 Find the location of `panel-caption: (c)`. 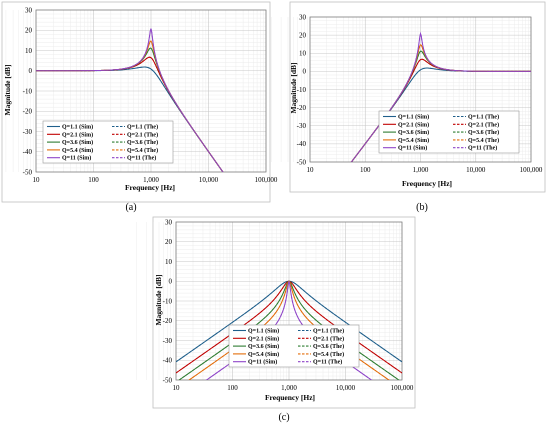

panel-caption: (c) is located at coordinates (283, 417).